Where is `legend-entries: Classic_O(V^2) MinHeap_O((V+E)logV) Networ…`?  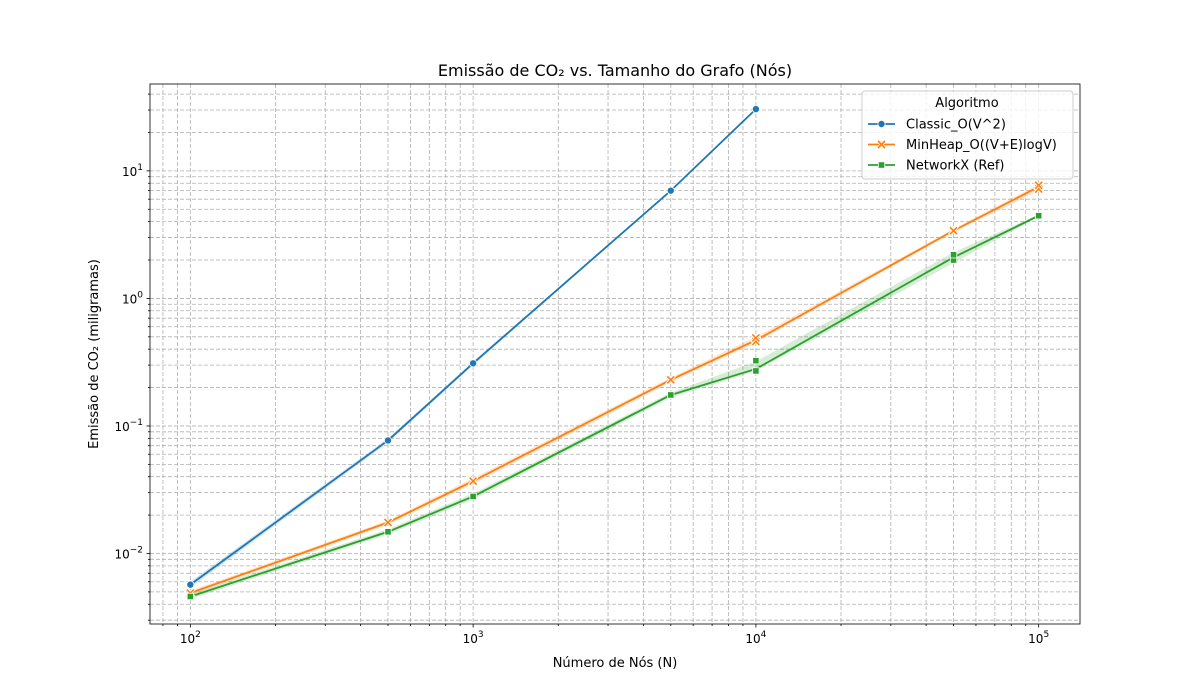
legend-entries: Classic_O(V^2) MinHeap_O((V+E)logV) Networ… is located at coordinates (962, 146).